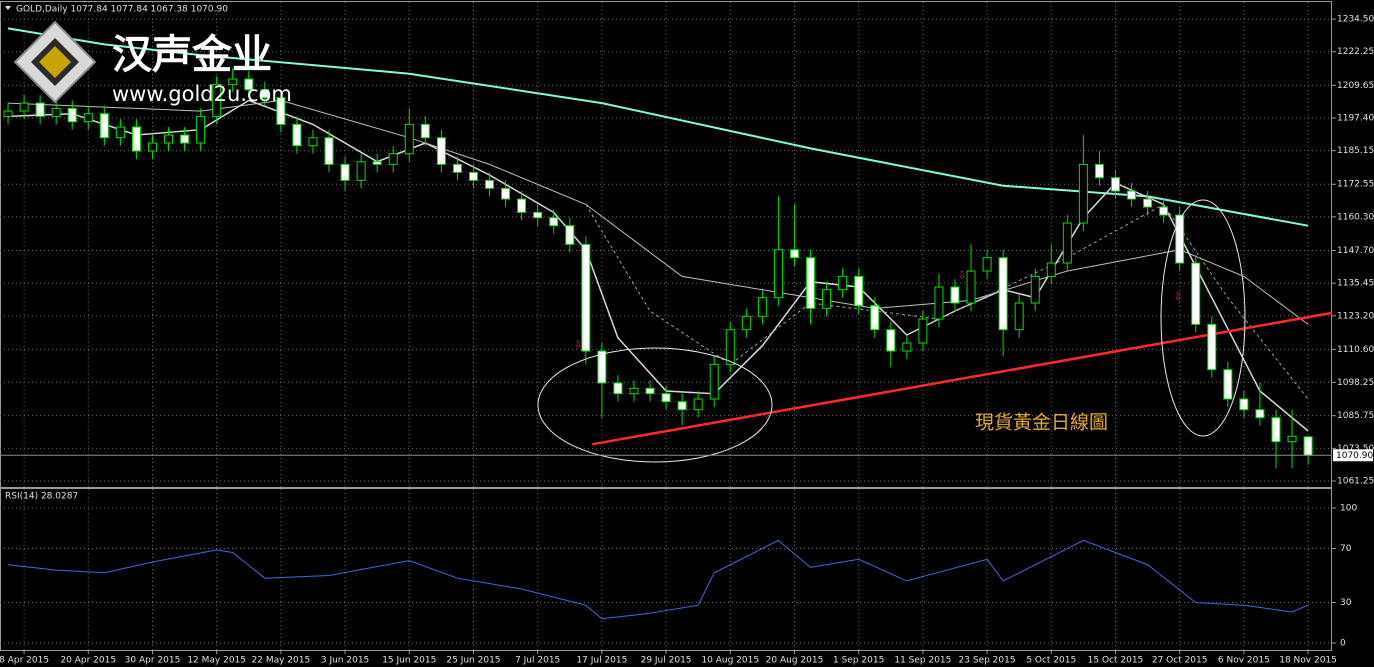 This screenshot has height=667, width=1374. I want to click on x-tick-label: 29 Jul 2015, so click(666, 661).